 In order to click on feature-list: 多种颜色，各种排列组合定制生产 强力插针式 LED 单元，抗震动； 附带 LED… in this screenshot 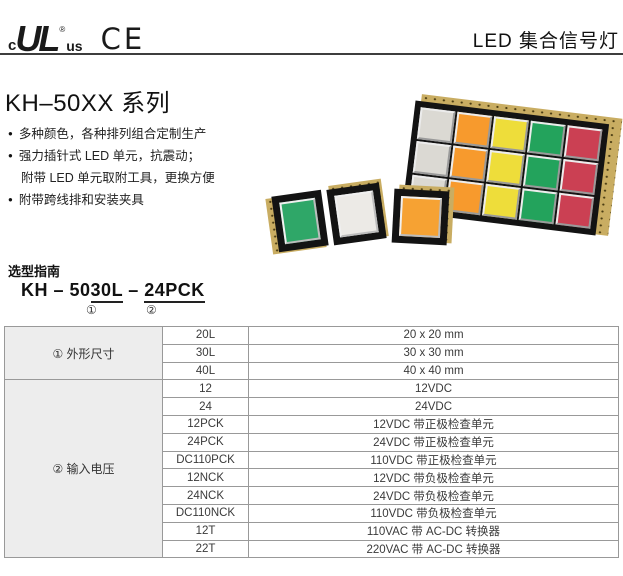, I will do `click(133, 167)`.